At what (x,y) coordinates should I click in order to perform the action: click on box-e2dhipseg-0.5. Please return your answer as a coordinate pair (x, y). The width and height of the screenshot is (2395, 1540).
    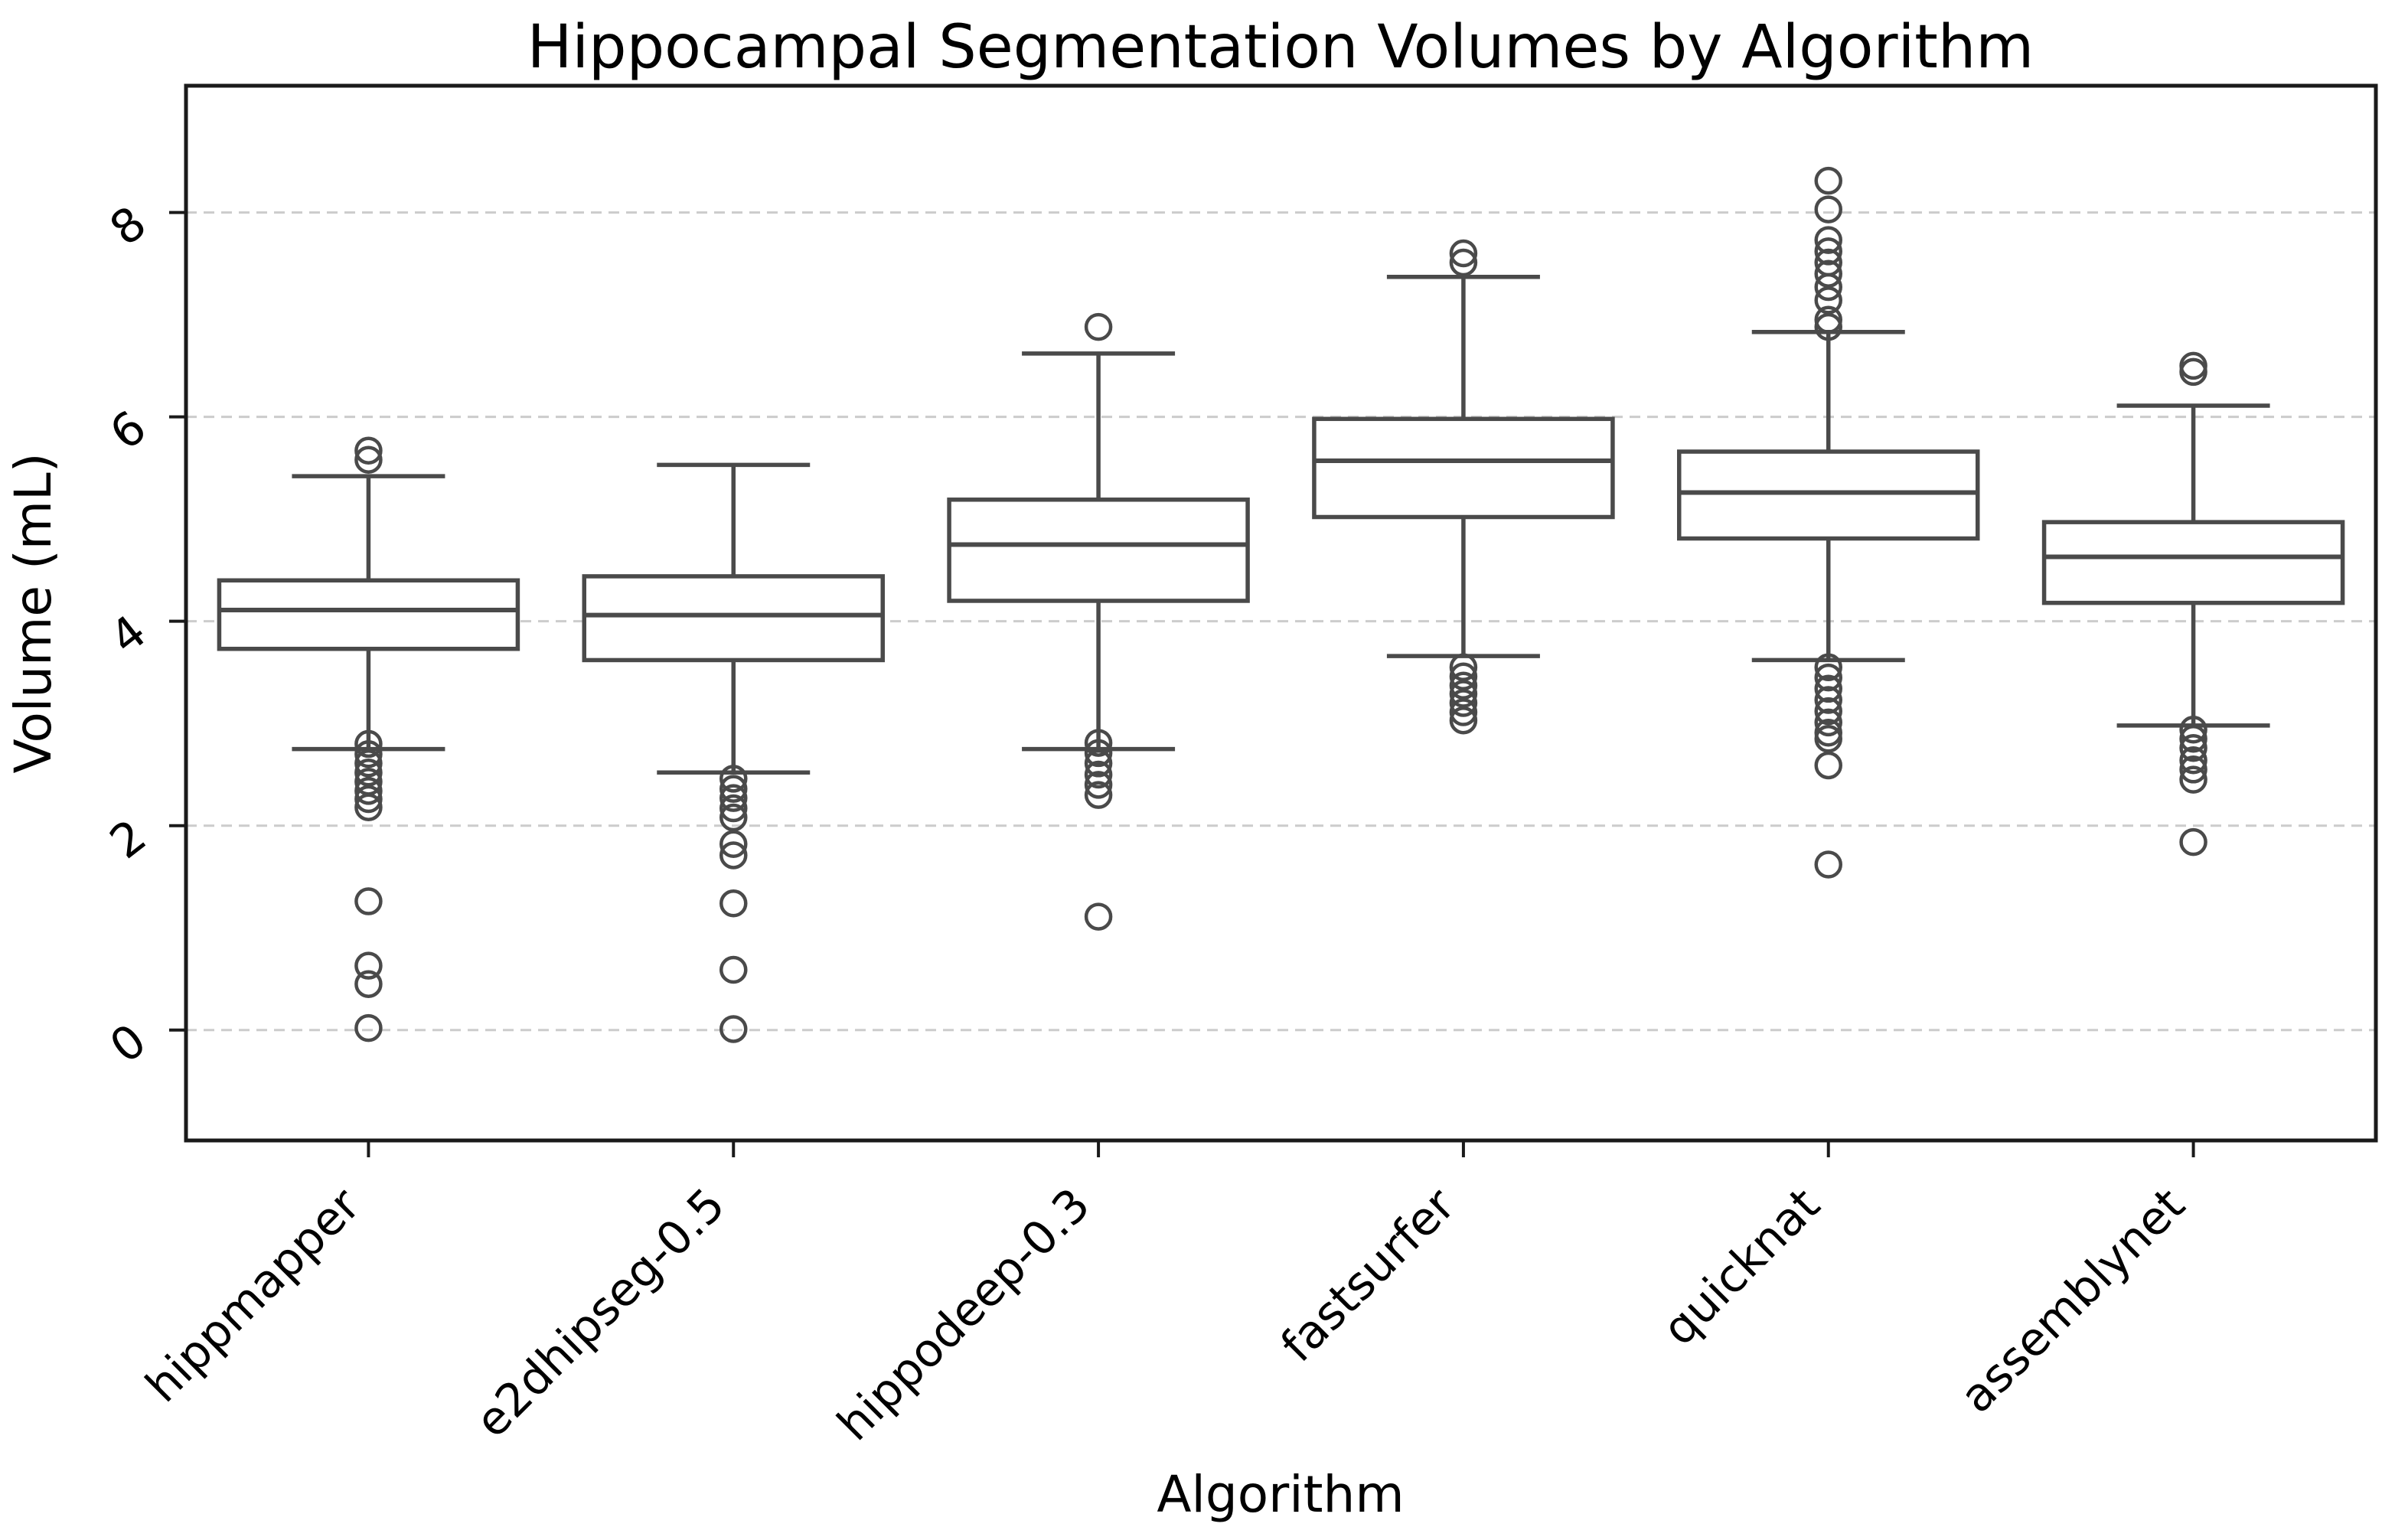
    Looking at the image, I should click on (733, 618).